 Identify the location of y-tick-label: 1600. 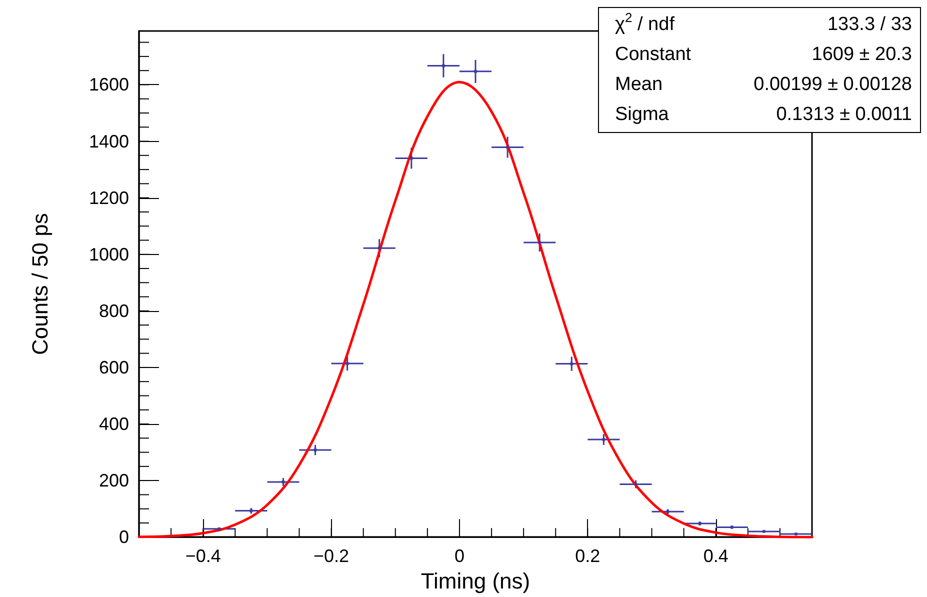
(108, 84).